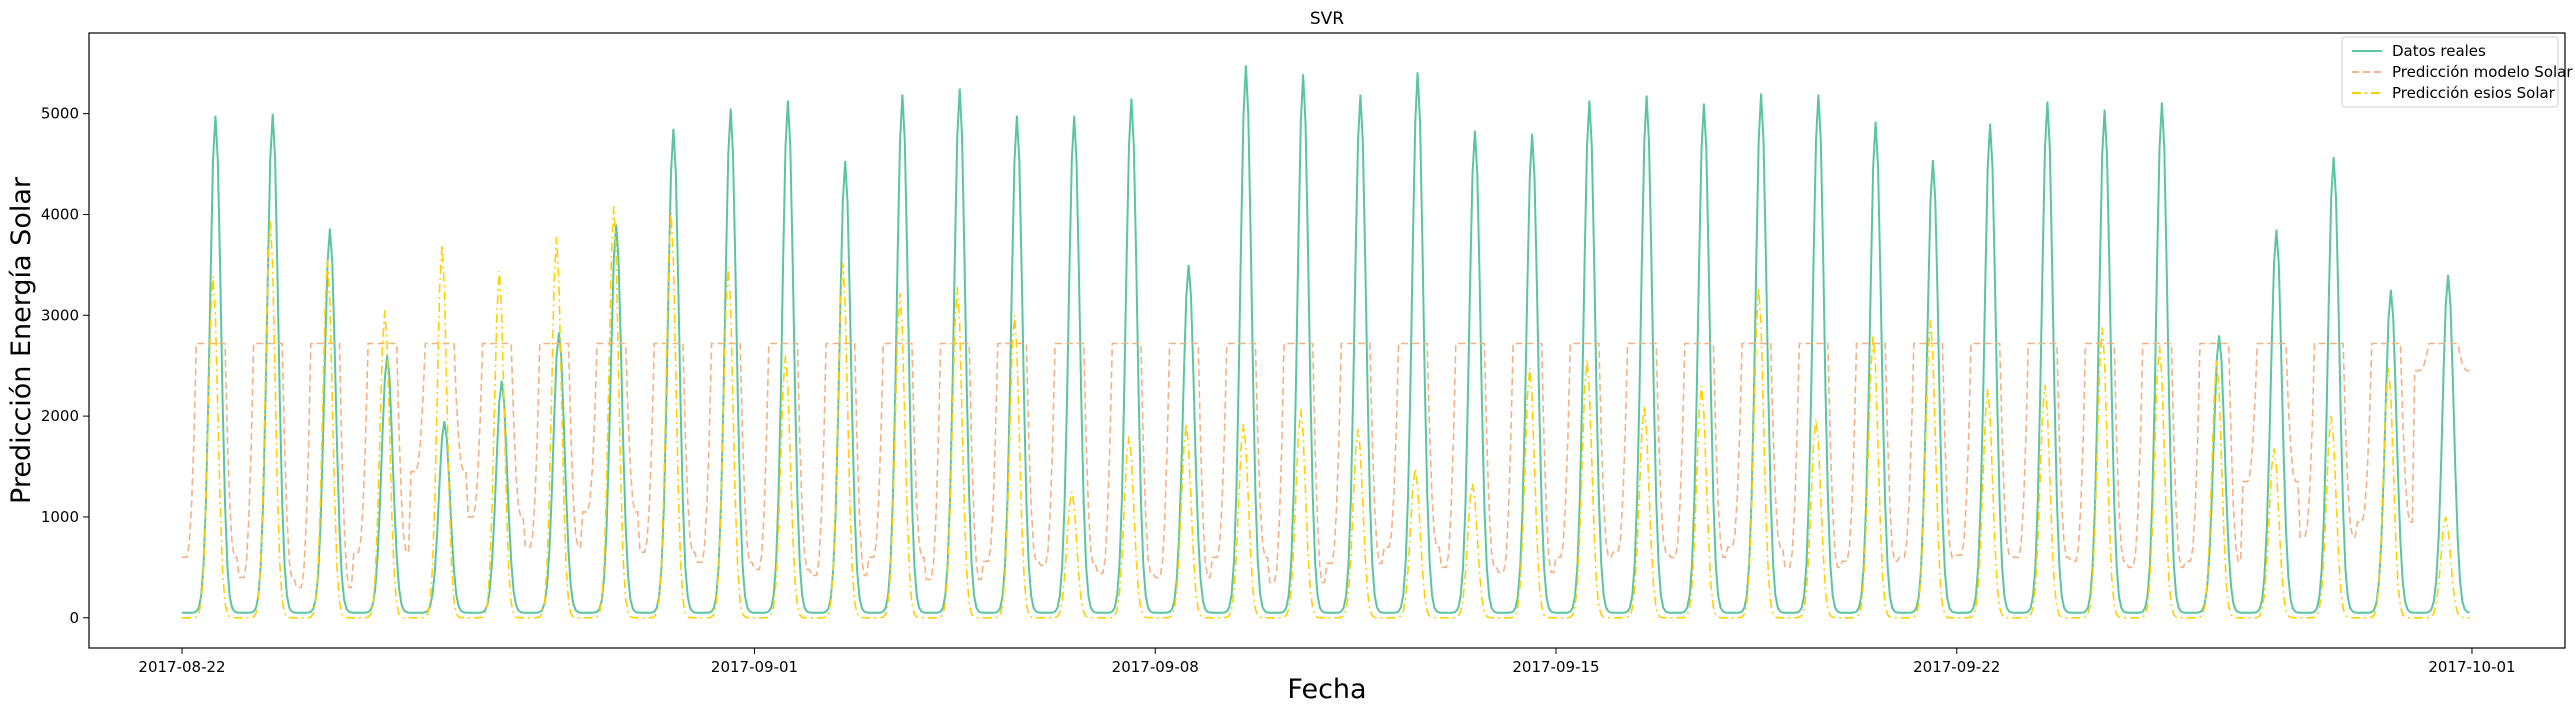 This screenshot has width=2575, height=711. Describe the element at coordinates (1327, 19) in the screenshot. I see `chart-title: SVR` at that location.